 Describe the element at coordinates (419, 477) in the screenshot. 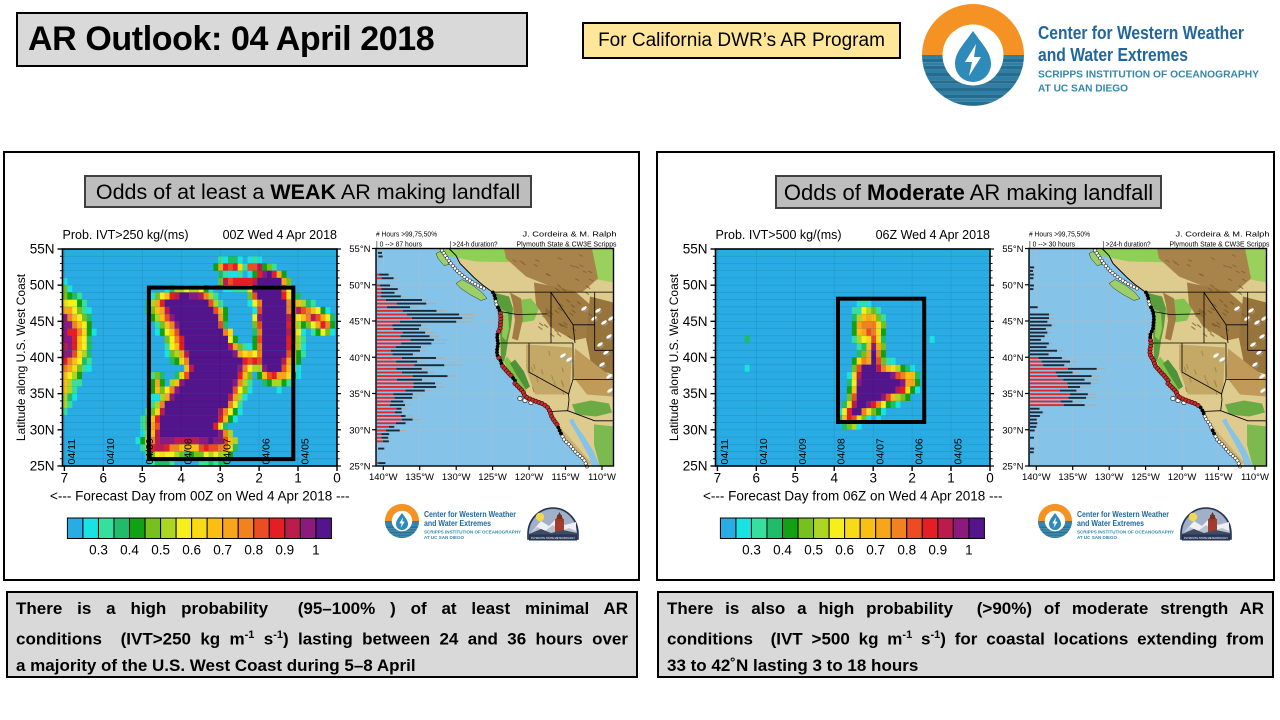

I see `svg-text: 135°W` at that location.